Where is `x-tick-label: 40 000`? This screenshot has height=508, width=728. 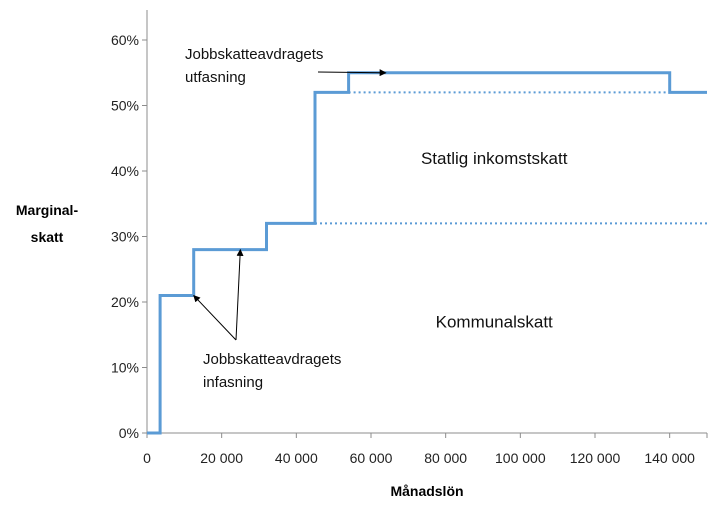
x-tick-label: 40 000 is located at coordinates (296, 458).